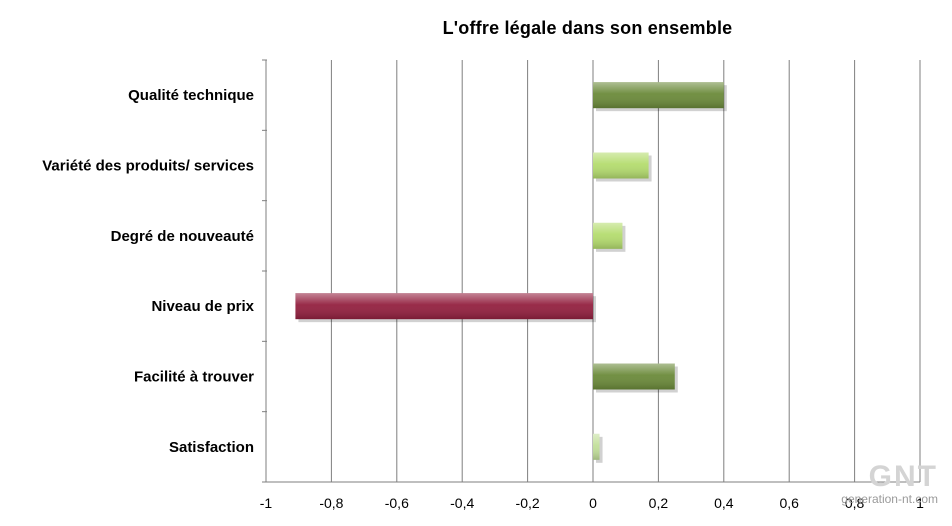  I want to click on category-label: Facilité à trouver, so click(194, 377).